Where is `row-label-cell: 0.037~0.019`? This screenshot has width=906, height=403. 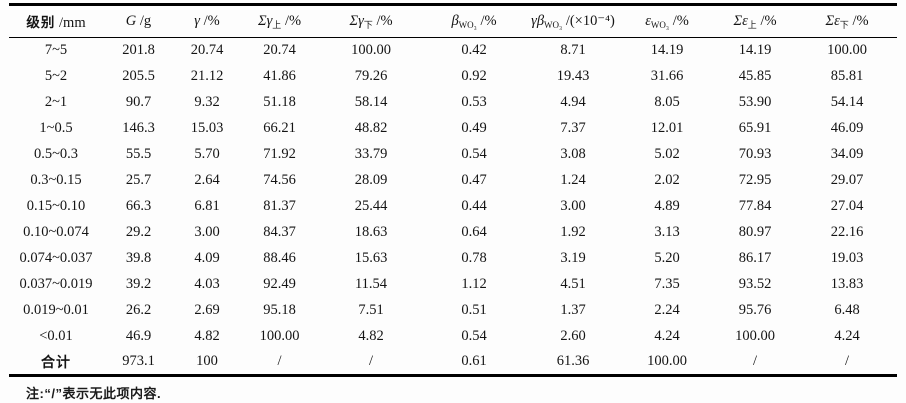 row-label-cell: 0.037~0.019 is located at coordinates (56, 284).